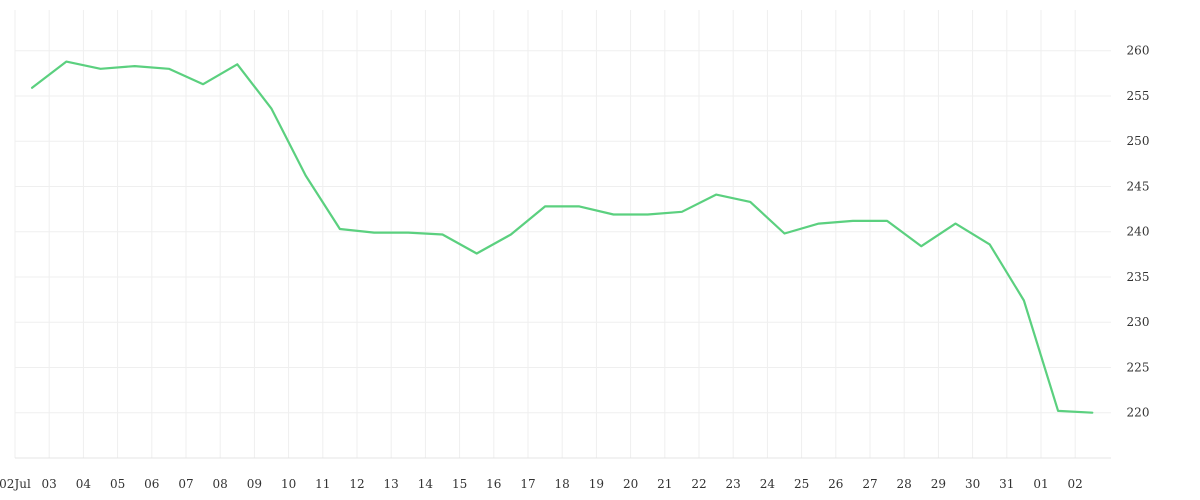 Image resolution: width=1200 pixels, height=500 pixels. Describe the element at coordinates (904, 484) in the screenshot. I see `x-tick-label: 28` at that location.